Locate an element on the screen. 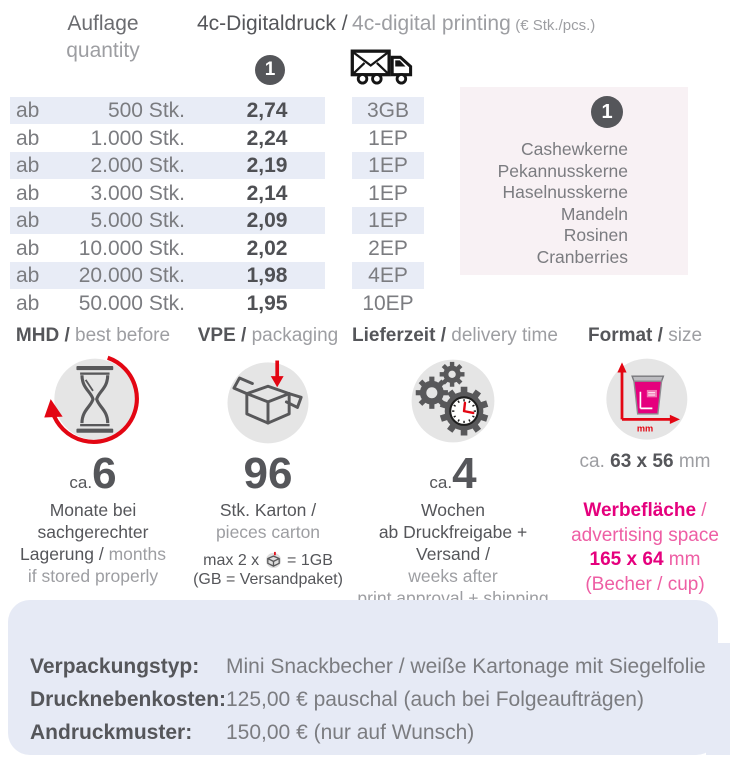  row-shipping: 2EP is located at coordinates (388, 248).